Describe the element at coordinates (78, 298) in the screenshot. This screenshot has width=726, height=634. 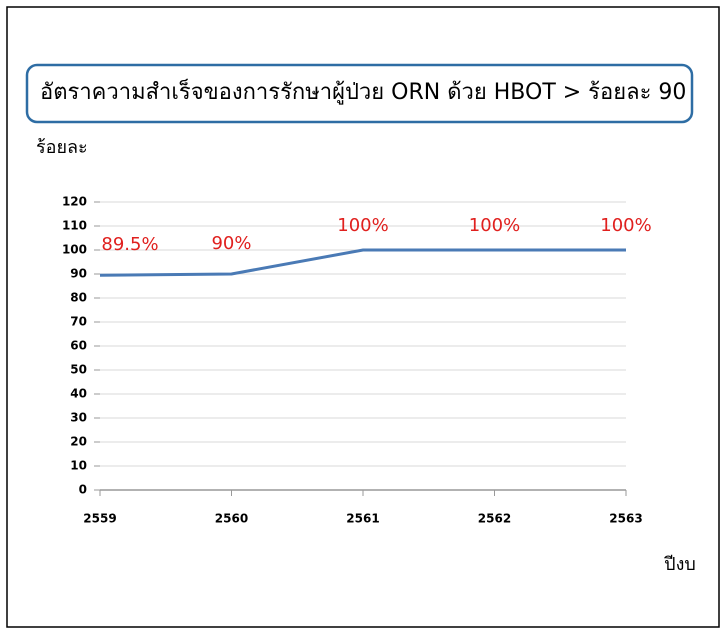
I see `y-tick-label: 80` at that location.